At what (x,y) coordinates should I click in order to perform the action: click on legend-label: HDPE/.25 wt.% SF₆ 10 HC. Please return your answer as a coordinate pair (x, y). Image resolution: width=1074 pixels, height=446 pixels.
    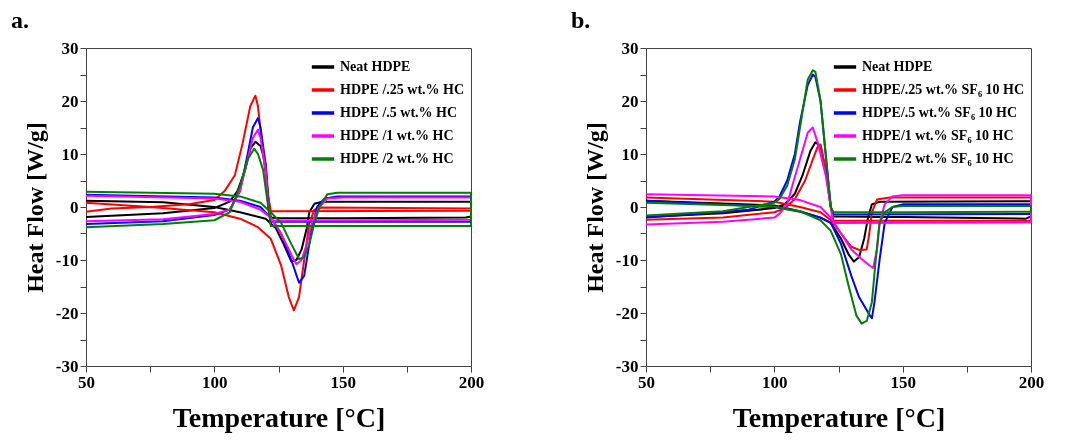
    Looking at the image, I should click on (943, 89).